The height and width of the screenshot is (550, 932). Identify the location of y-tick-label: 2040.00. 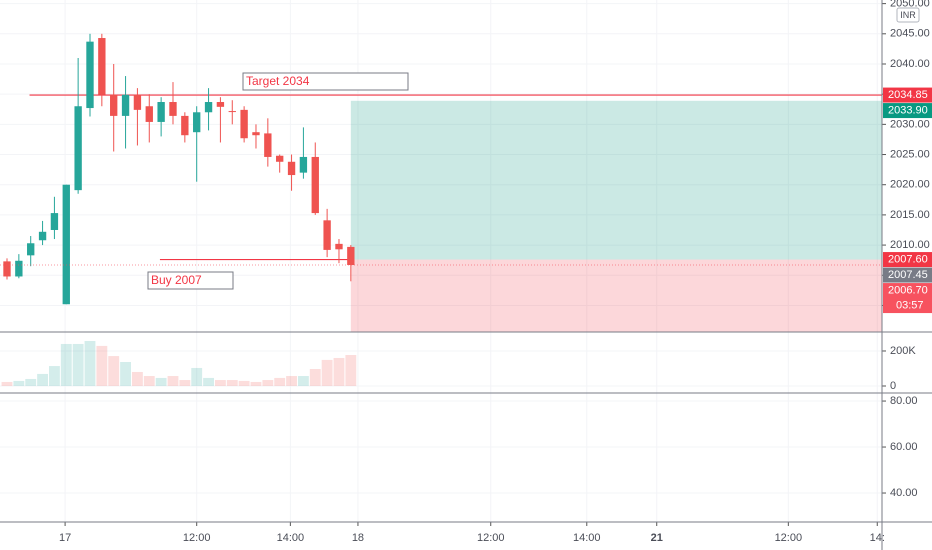
(910, 64).